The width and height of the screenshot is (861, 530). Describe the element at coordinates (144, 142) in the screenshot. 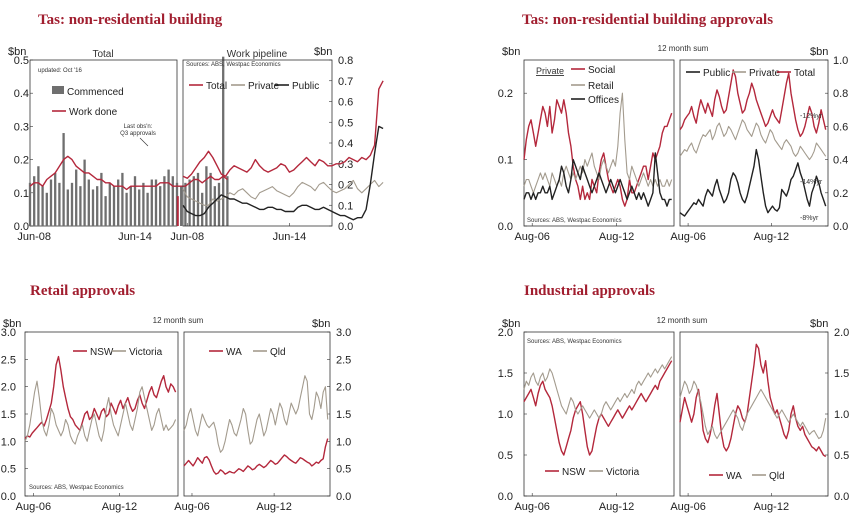

I see `note-pointer` at that location.